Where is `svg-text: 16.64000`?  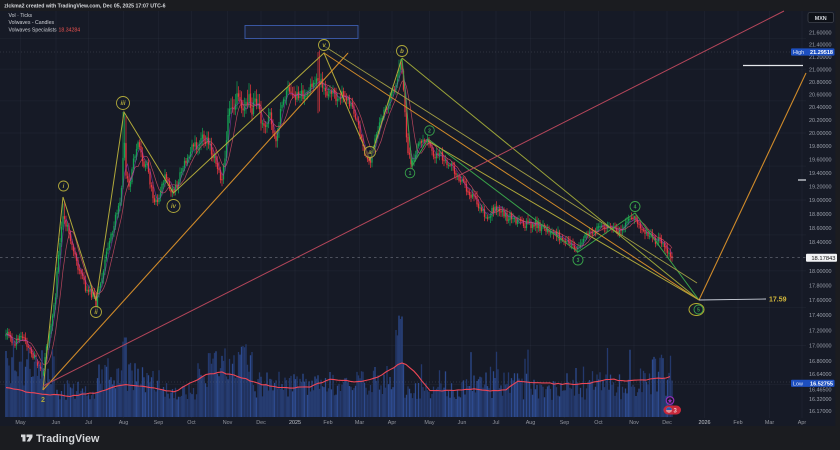
svg-text: 16.64000 is located at coordinates (820, 375).